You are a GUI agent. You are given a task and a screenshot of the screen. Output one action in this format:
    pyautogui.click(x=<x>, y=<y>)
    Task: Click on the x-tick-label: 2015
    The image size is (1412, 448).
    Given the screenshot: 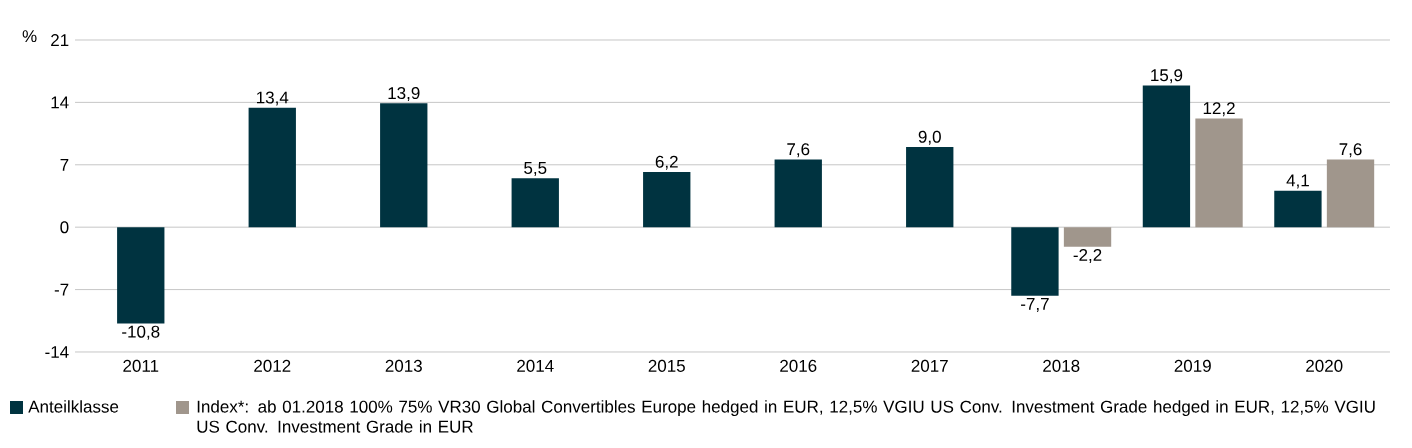 What is the action you would take?
    pyautogui.click(x=666, y=365)
    